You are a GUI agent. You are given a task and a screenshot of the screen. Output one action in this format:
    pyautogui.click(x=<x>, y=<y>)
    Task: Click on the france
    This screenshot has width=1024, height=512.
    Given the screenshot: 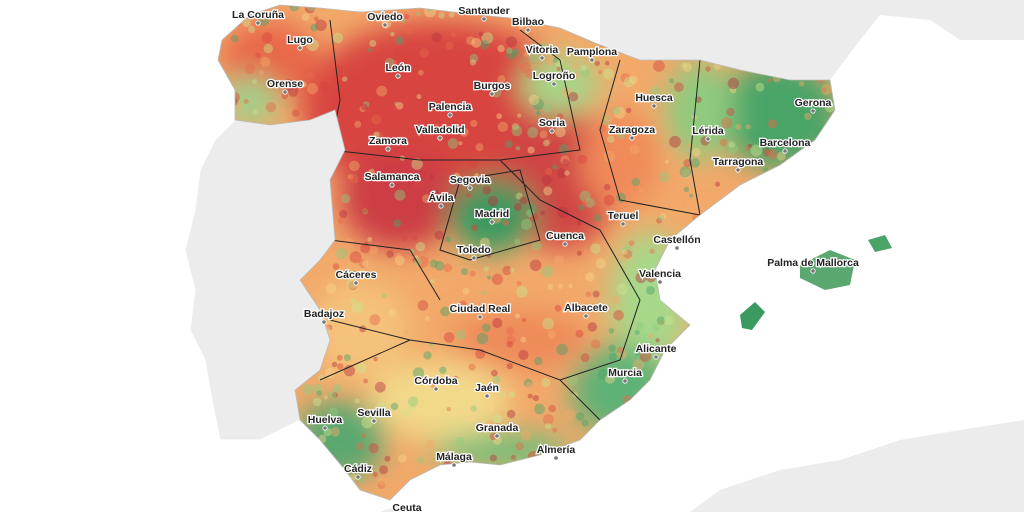 What is the action you would take?
    pyautogui.click(x=812, y=40)
    